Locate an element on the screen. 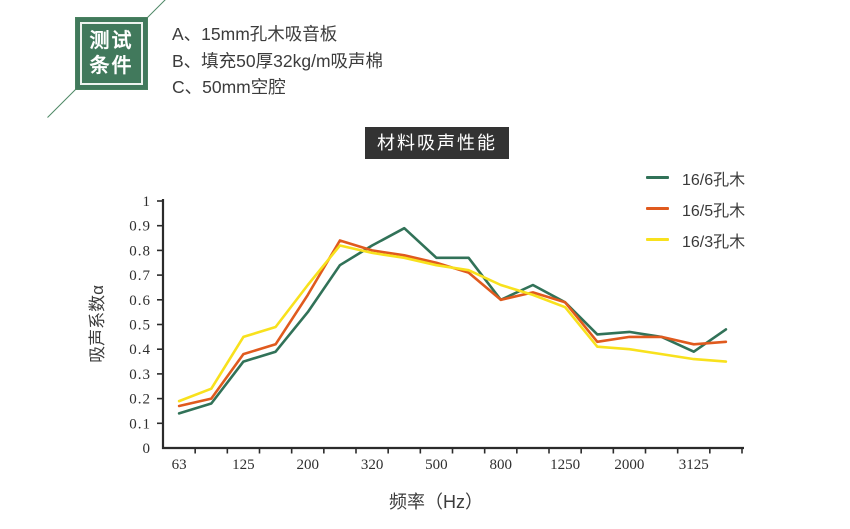 The width and height of the screenshot is (850, 529). y-tick-label: 0 is located at coordinates (147, 449).